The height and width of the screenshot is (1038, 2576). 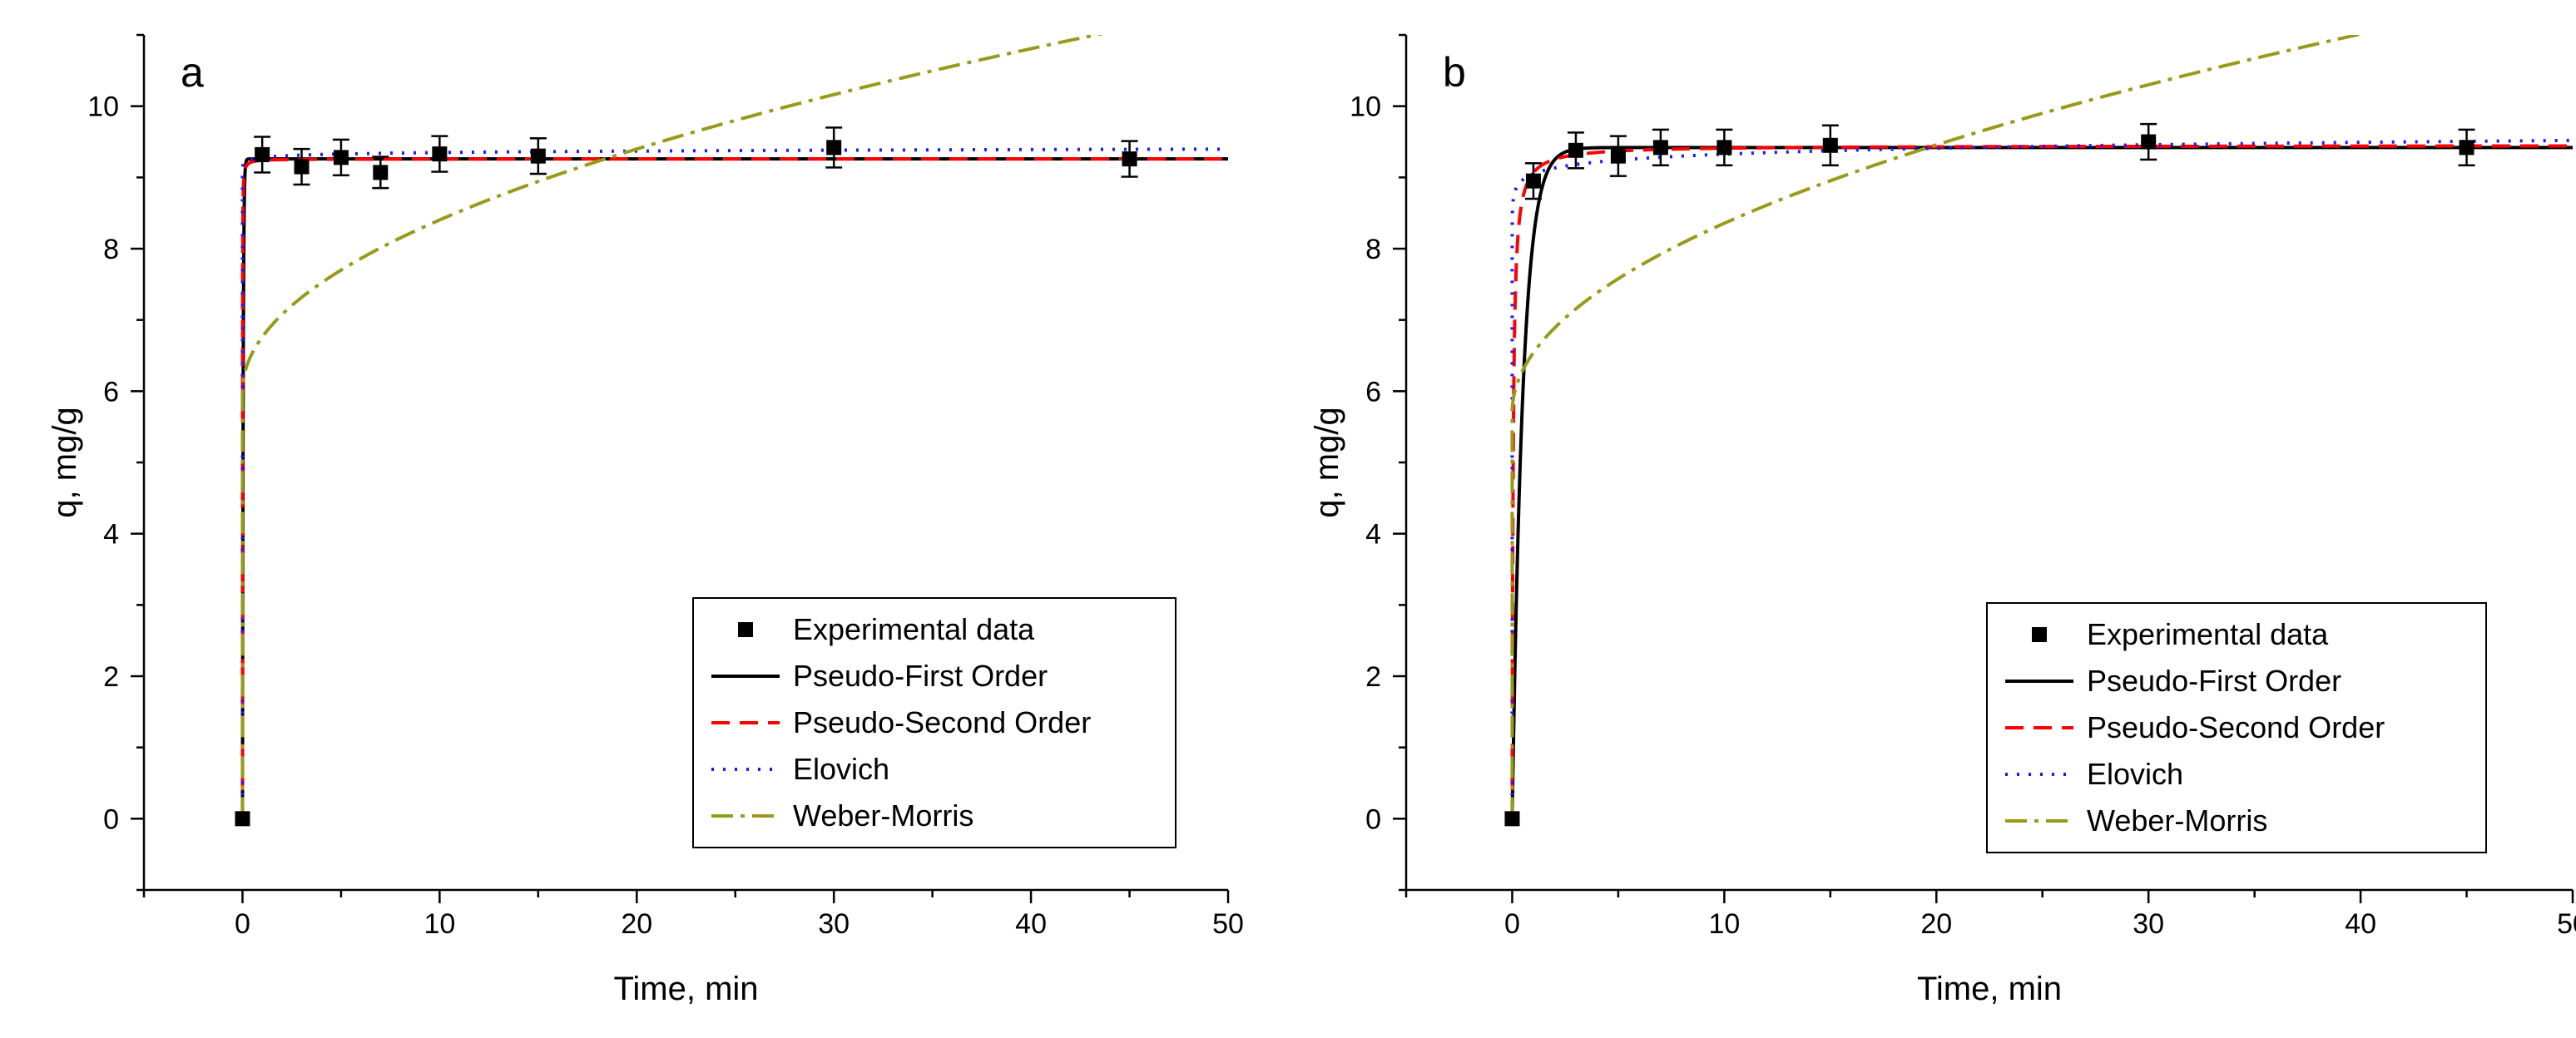 What do you see at coordinates (193, 73) in the screenshot?
I see `panel-label: a` at bounding box center [193, 73].